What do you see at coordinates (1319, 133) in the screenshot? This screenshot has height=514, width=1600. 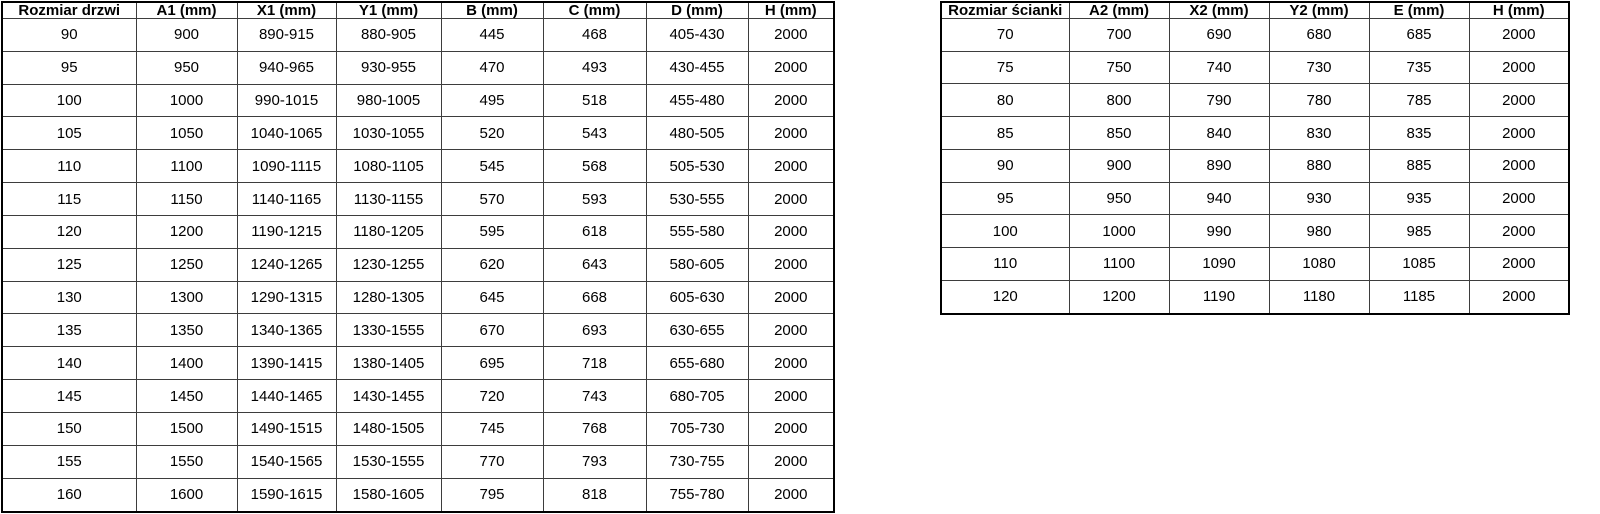 I see `table-cell: 830` at bounding box center [1319, 133].